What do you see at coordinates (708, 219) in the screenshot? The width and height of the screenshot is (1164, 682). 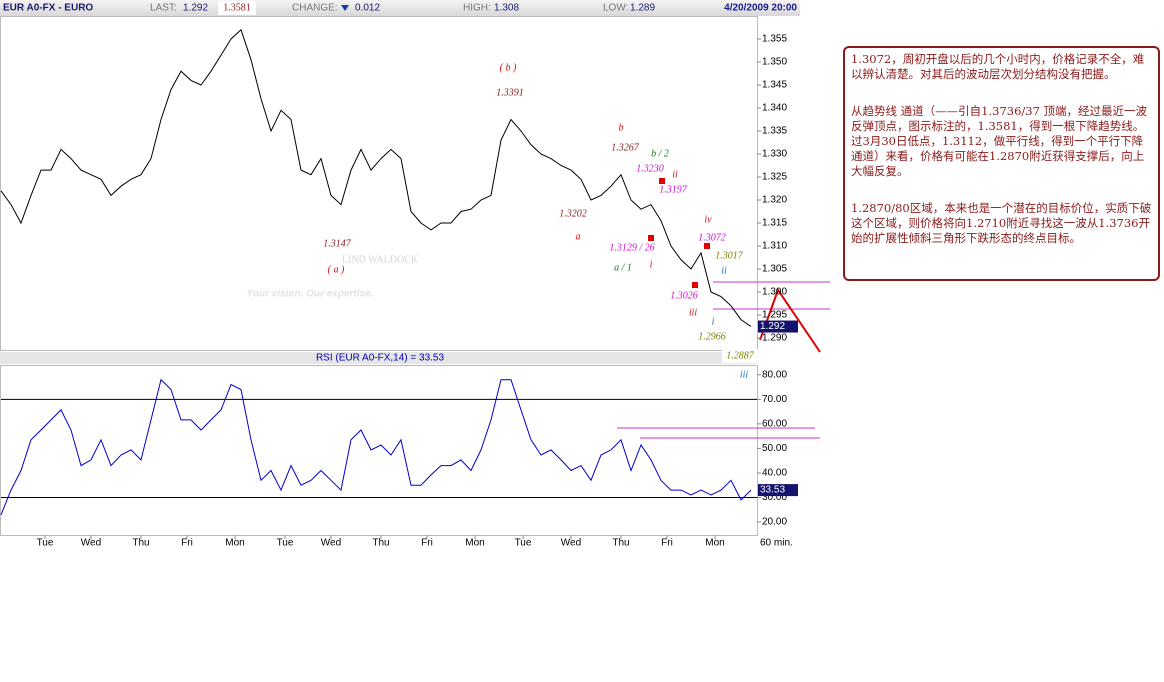 I see `annotation: iv` at bounding box center [708, 219].